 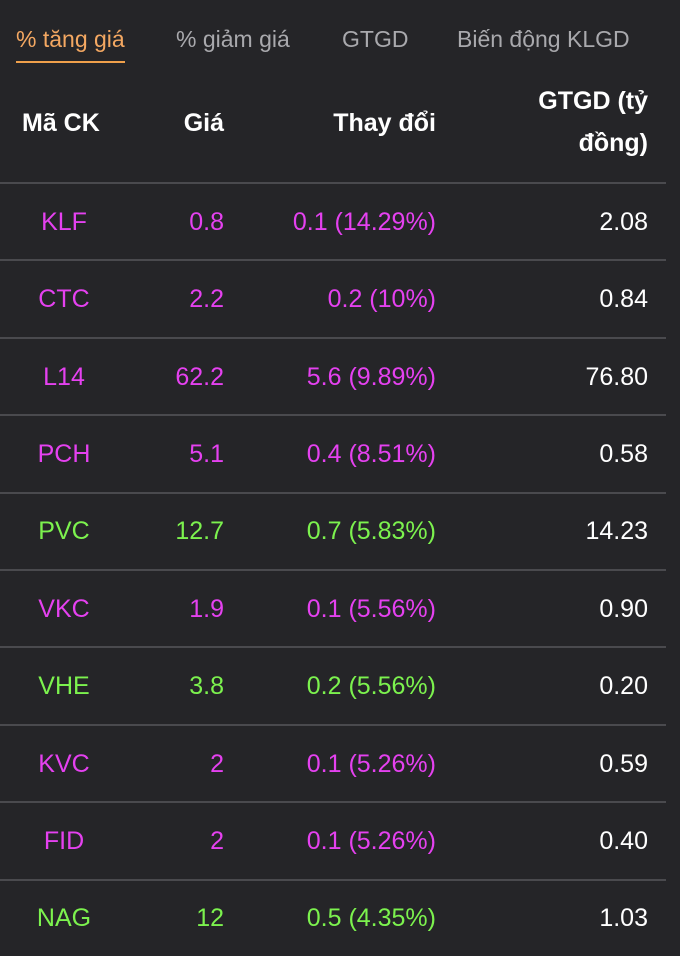 What do you see at coordinates (623, 608) in the screenshot?
I see `cell: 0.90` at bounding box center [623, 608].